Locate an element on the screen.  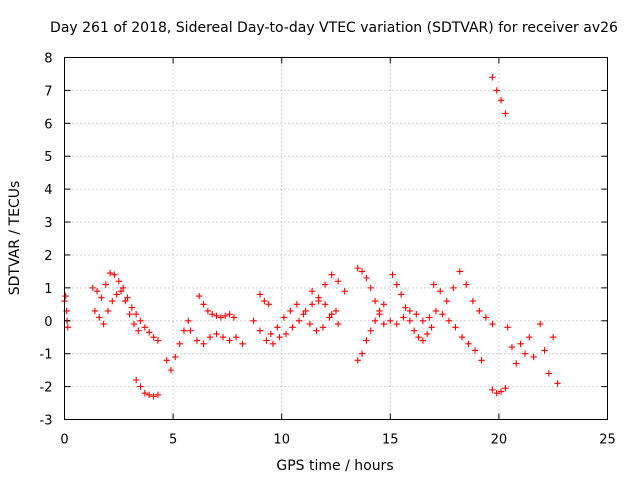
series-s11 is located at coordinates (328, 288).